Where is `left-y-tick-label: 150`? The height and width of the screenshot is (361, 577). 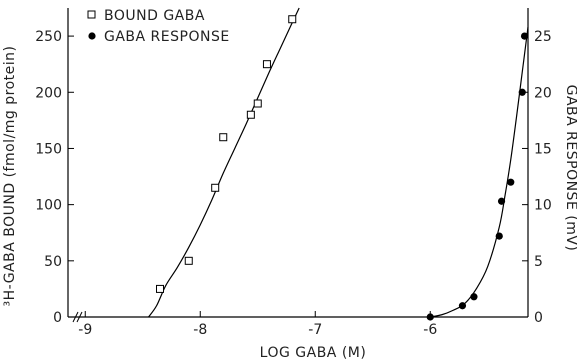
left-y-tick-label: 150 is located at coordinates (48, 149).